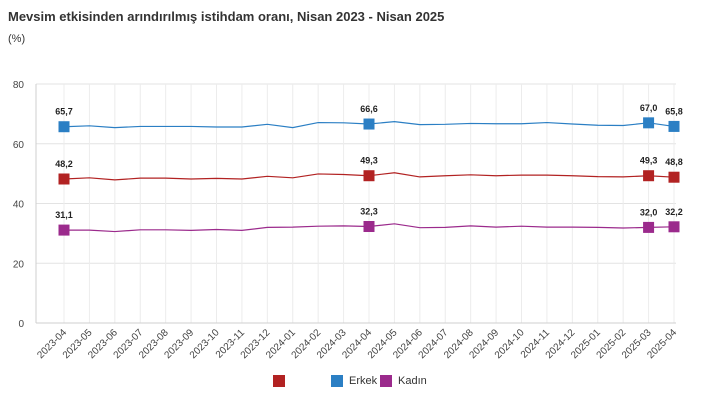 The width and height of the screenshot is (702, 402). I want to click on legend-item-total, so click(282, 381).